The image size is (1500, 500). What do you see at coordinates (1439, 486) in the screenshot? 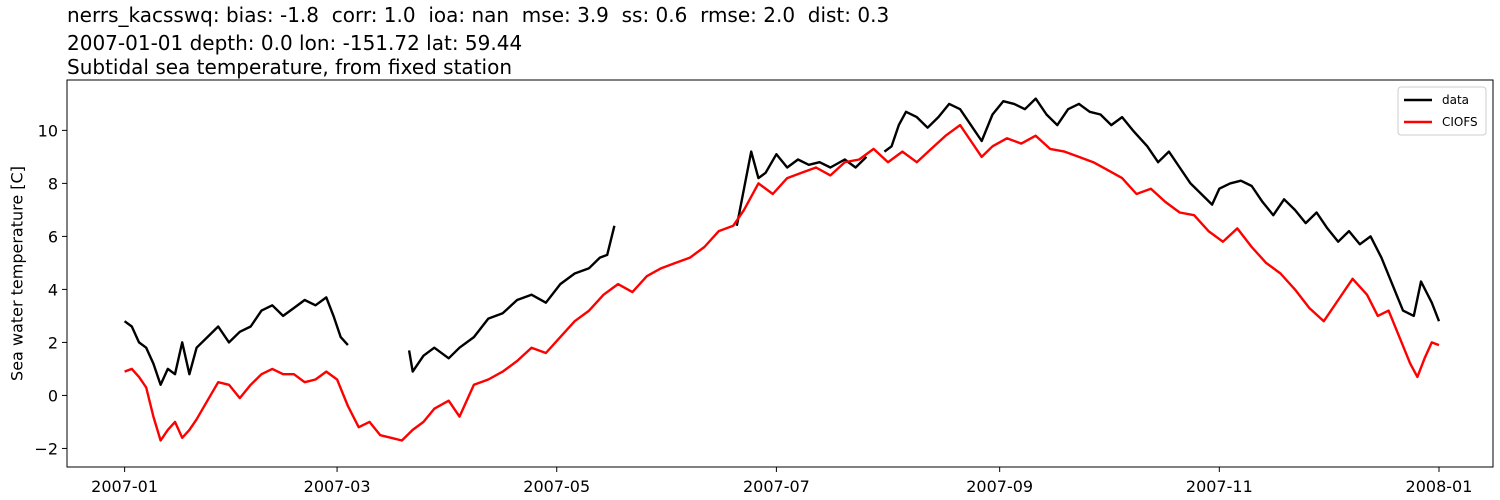
I see `x-tick-label: 2008-01` at bounding box center [1439, 486].